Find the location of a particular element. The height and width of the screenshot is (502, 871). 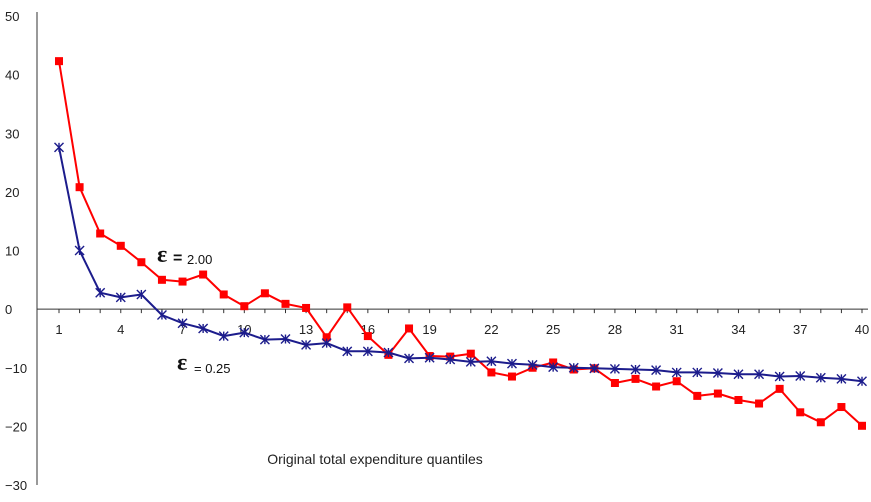

x-tick-label: 4 is located at coordinates (120, 329).